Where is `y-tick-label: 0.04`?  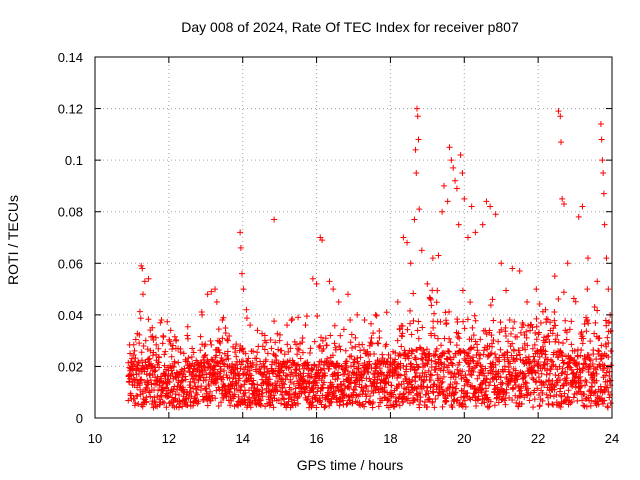
y-tick-label: 0.04 is located at coordinates (70, 315).